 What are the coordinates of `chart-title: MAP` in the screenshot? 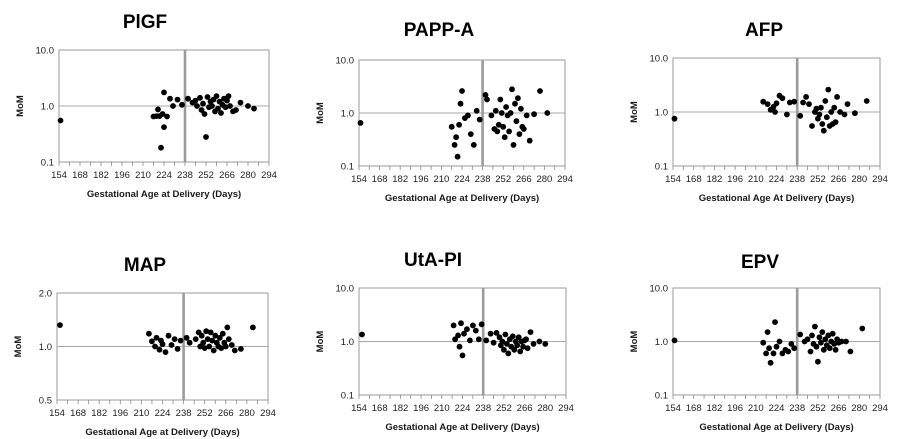 It's located at (145, 265).